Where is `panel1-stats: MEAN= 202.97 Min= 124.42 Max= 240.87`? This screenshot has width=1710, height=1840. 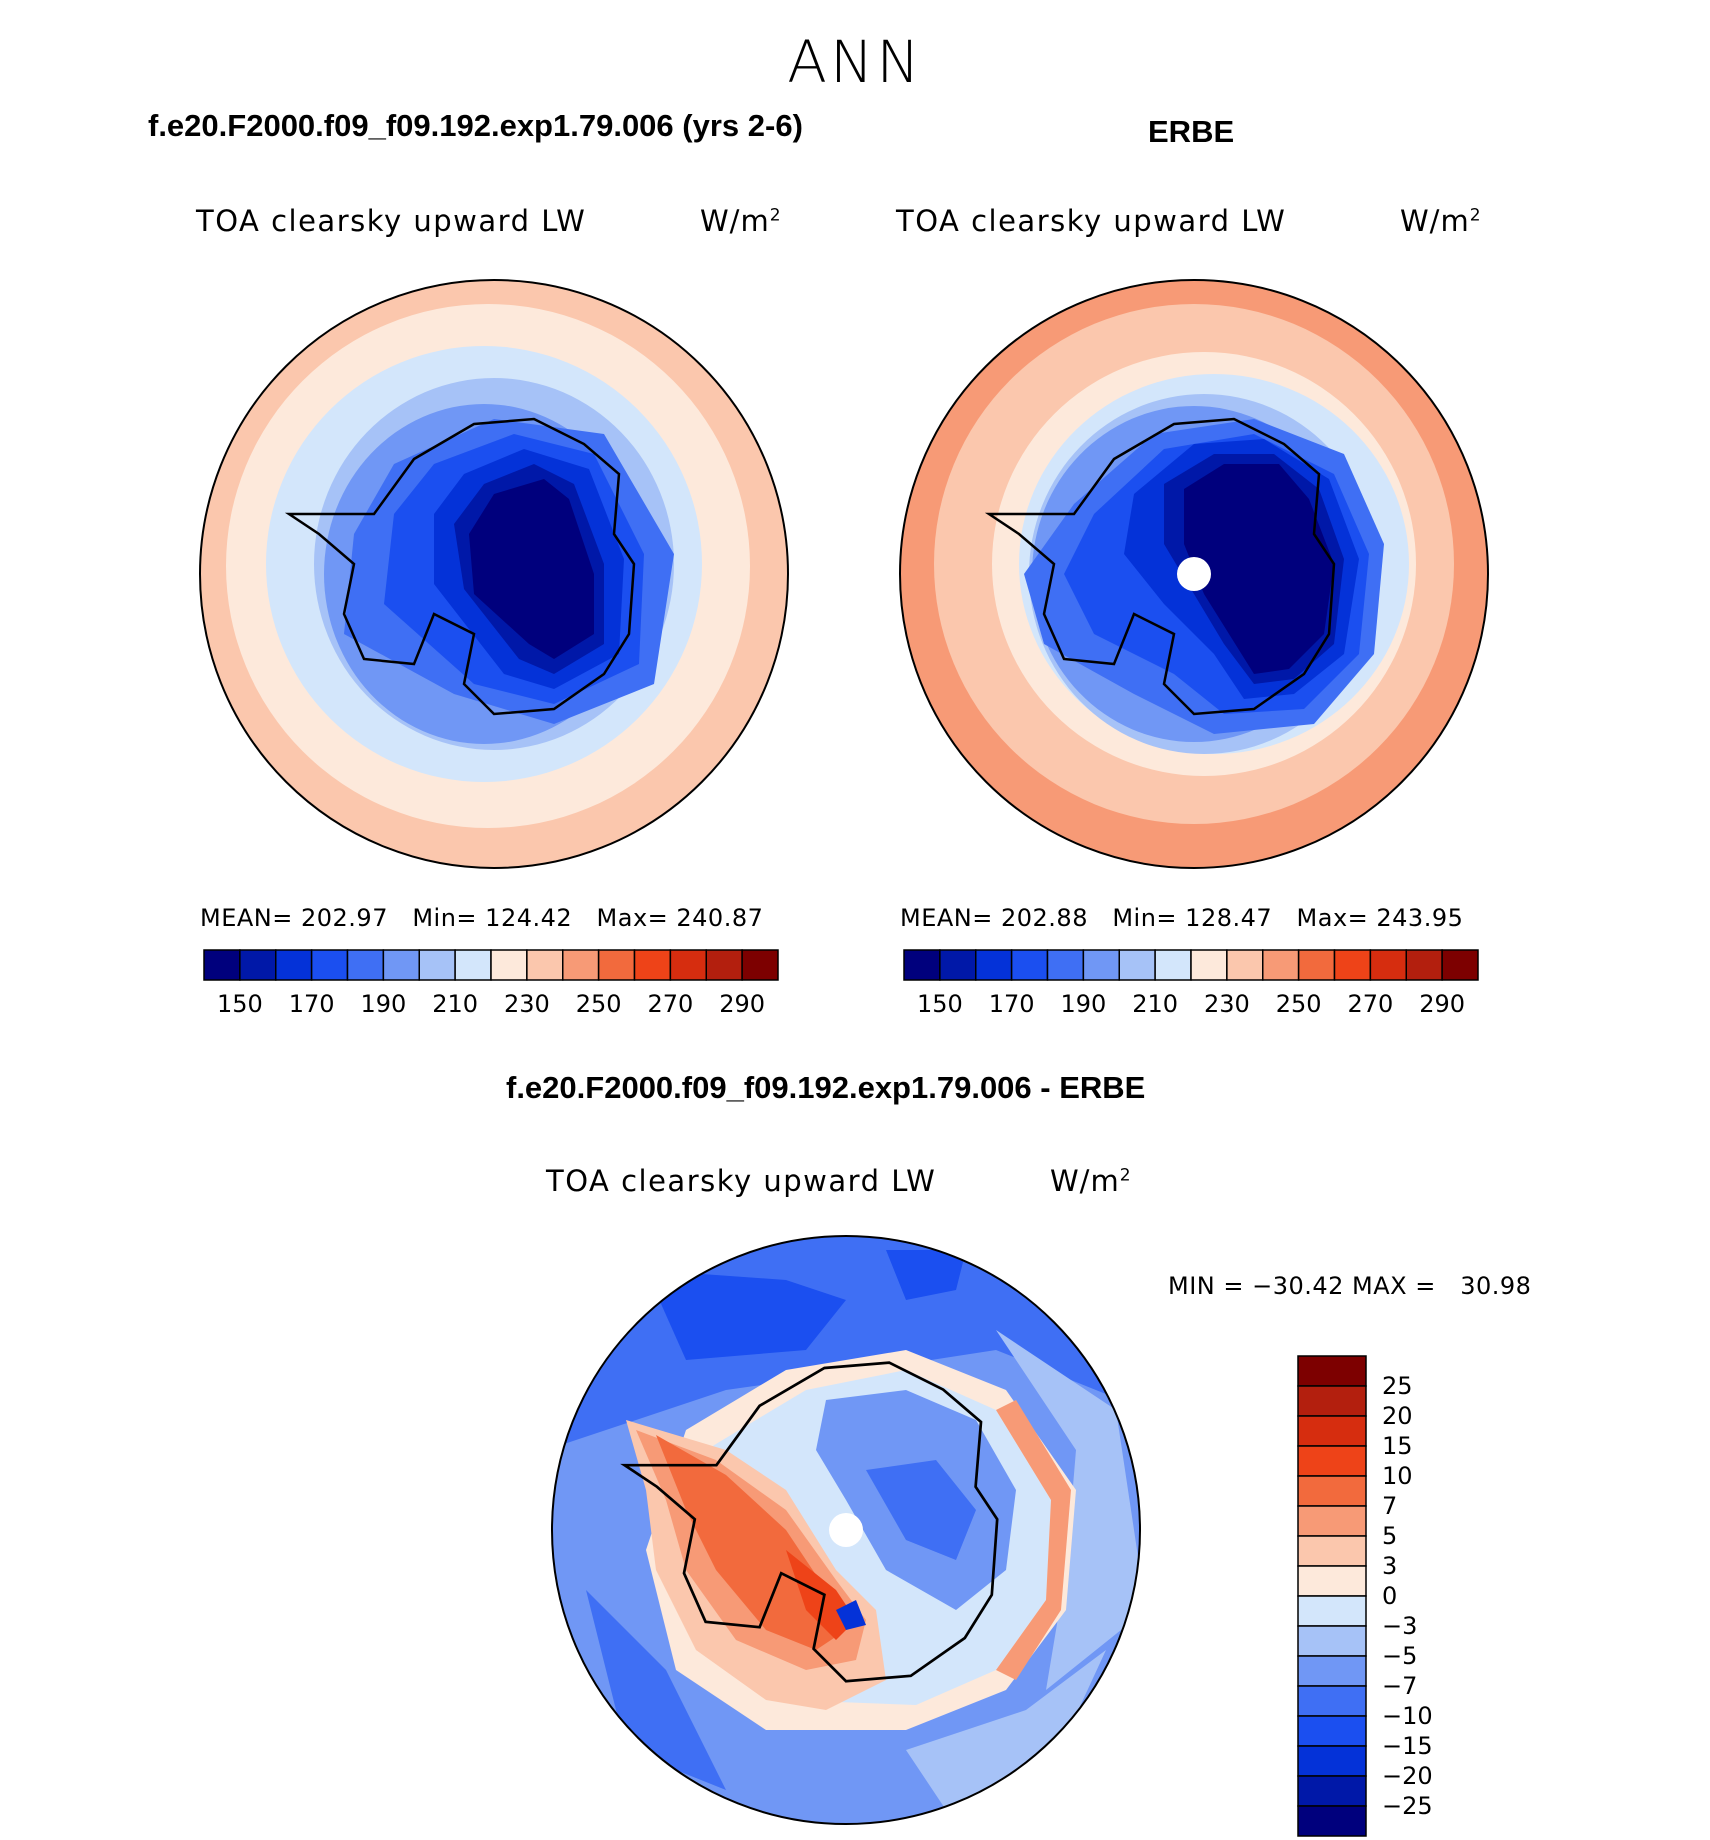 panel1-stats: MEAN= 202.97 Min= 124.42 Max= 240.87 is located at coordinates (482, 918).